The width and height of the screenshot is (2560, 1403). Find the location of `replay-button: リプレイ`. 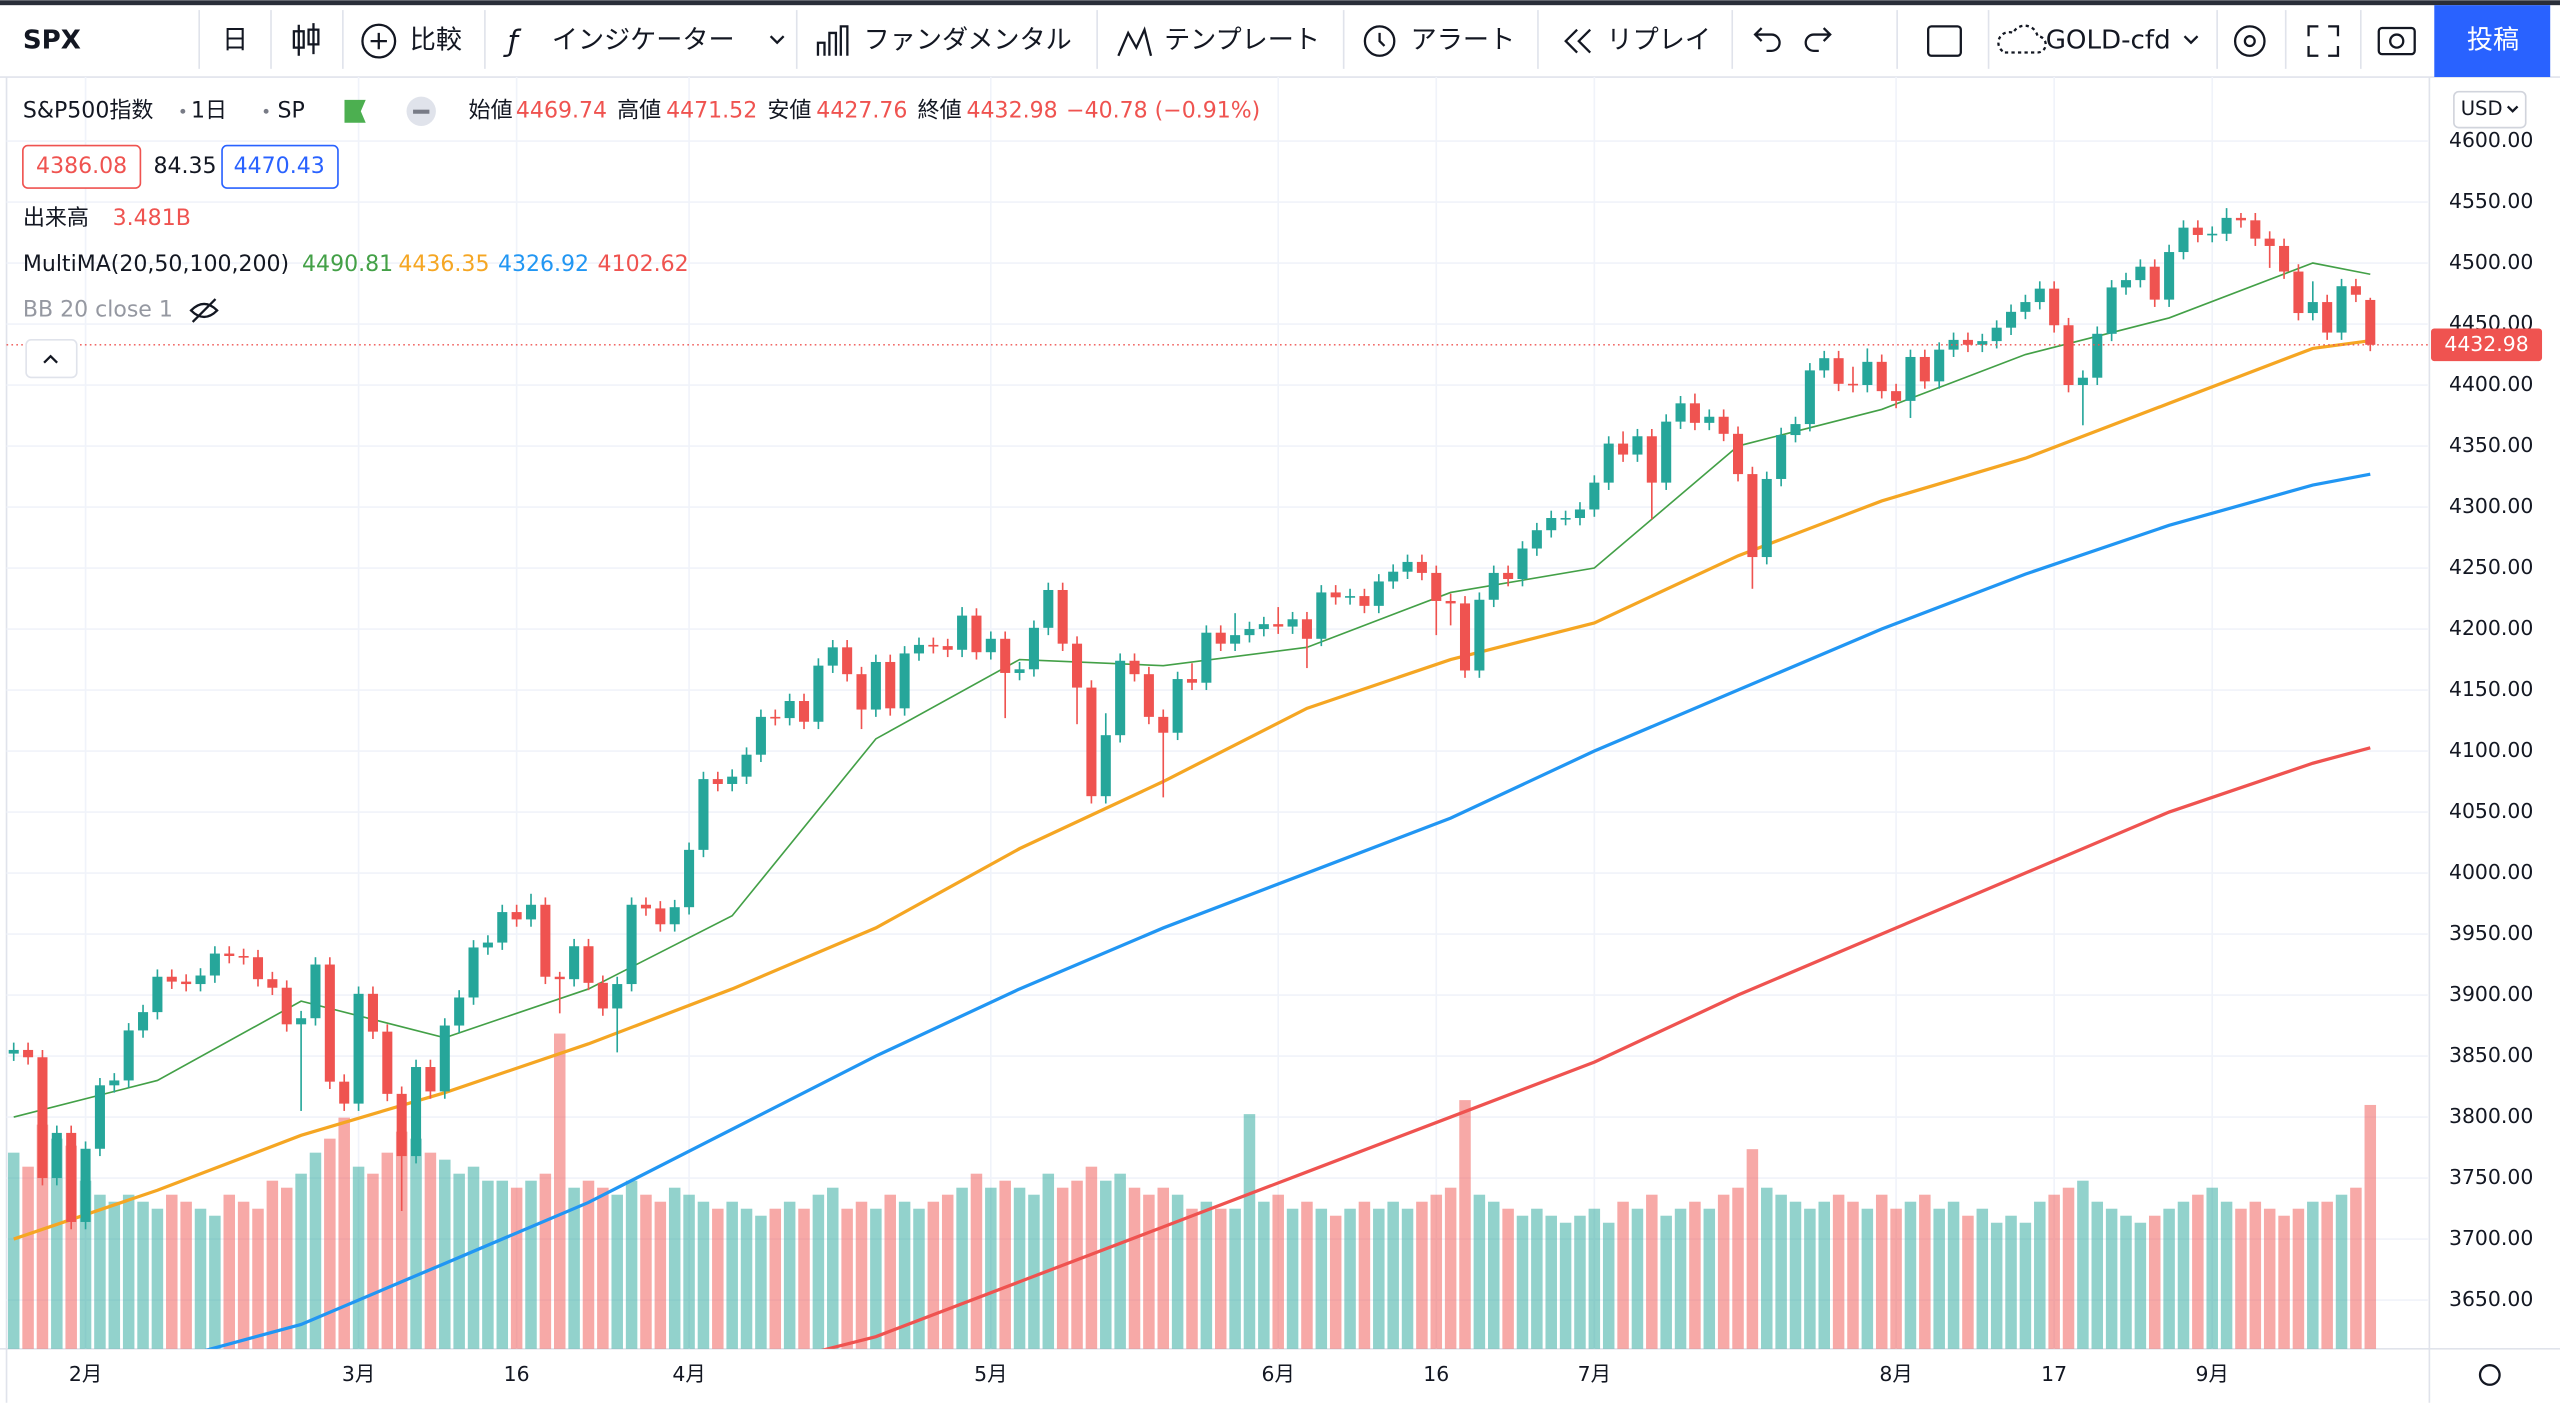

replay-button: リプレイ is located at coordinates (1659, 41).